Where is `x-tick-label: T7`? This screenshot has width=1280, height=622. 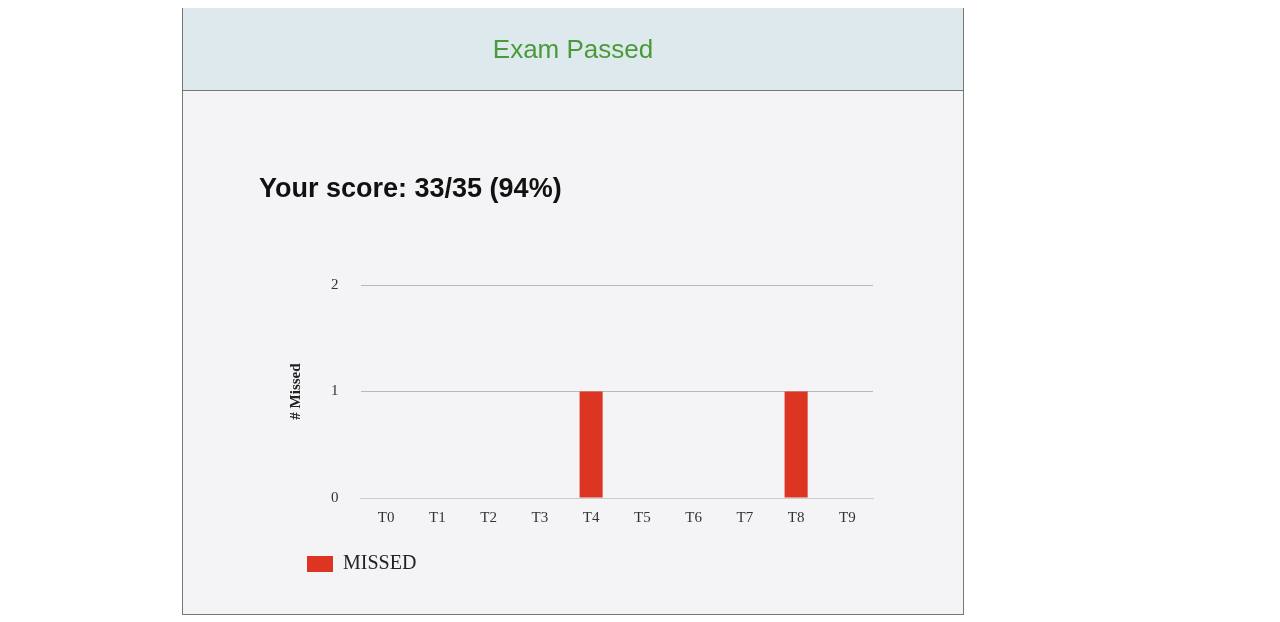
x-tick-label: T7 is located at coordinates (745, 516).